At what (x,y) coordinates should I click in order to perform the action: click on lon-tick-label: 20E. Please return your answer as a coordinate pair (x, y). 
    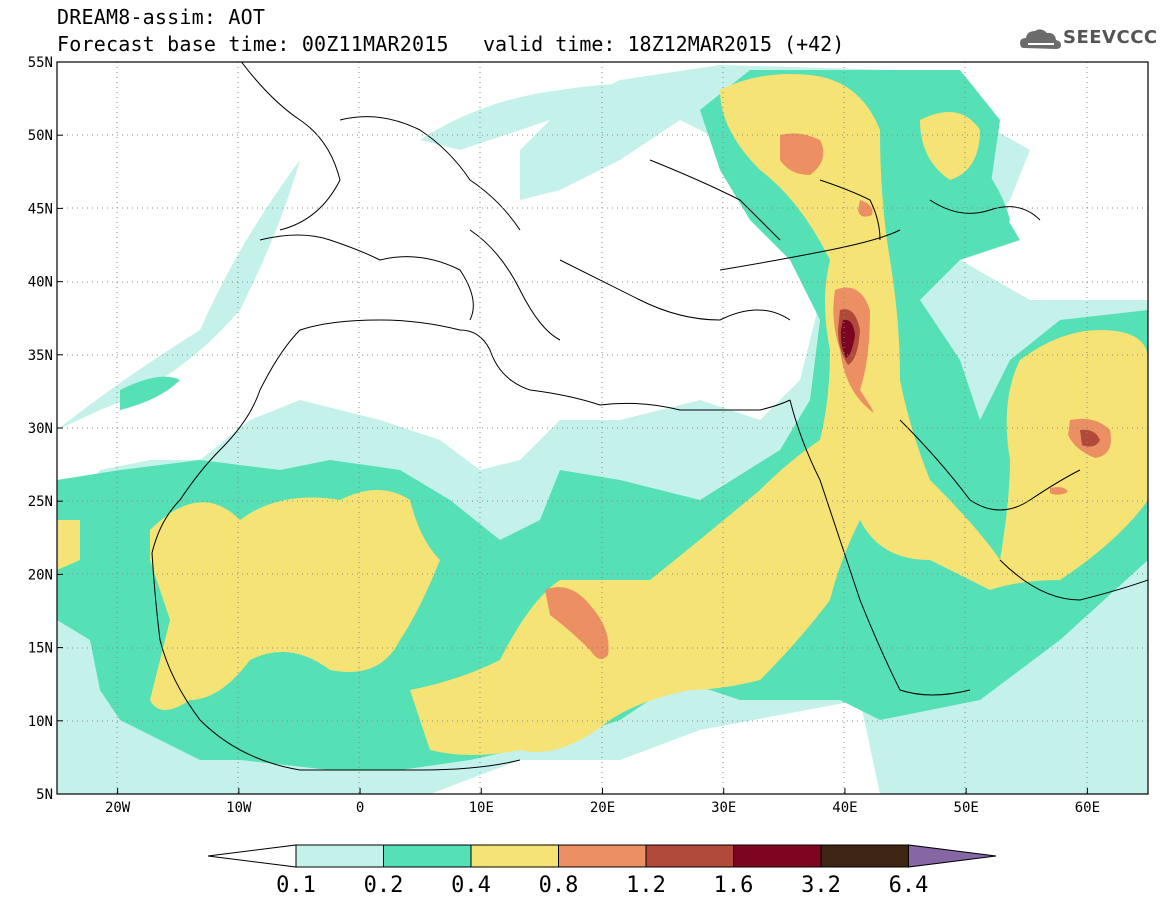
    Looking at the image, I should click on (602, 808).